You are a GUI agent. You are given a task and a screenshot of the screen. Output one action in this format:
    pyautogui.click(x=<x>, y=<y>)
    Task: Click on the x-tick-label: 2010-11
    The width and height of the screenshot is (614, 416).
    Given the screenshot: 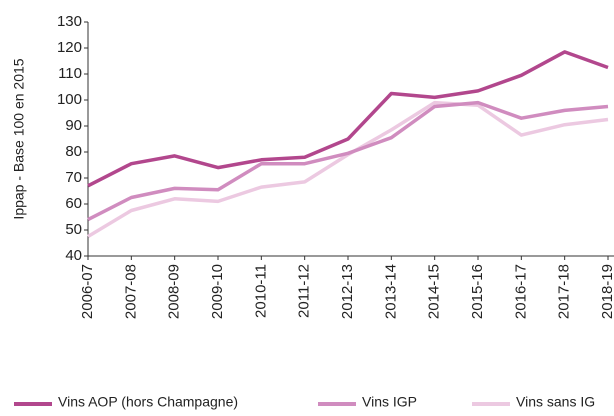 What is the action you would take?
    pyautogui.click(x=260, y=291)
    